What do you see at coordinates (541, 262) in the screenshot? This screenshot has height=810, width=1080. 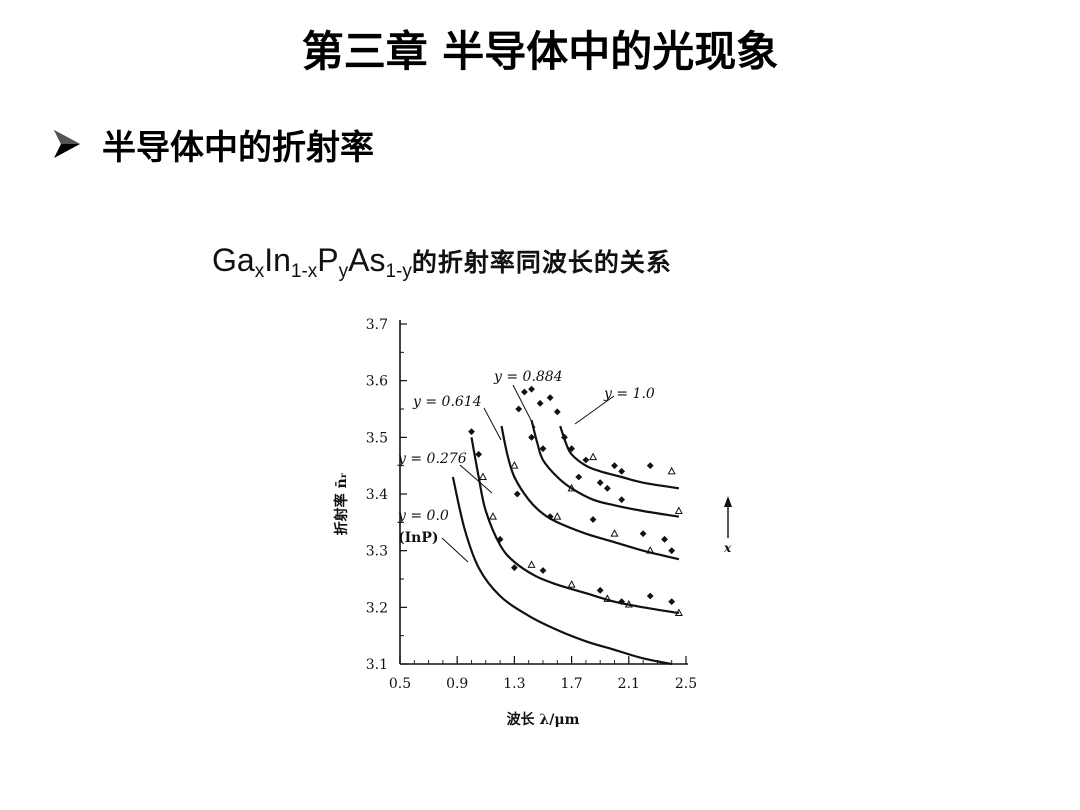 I see `title-chinese: 的折射率同波长的关系` at bounding box center [541, 262].